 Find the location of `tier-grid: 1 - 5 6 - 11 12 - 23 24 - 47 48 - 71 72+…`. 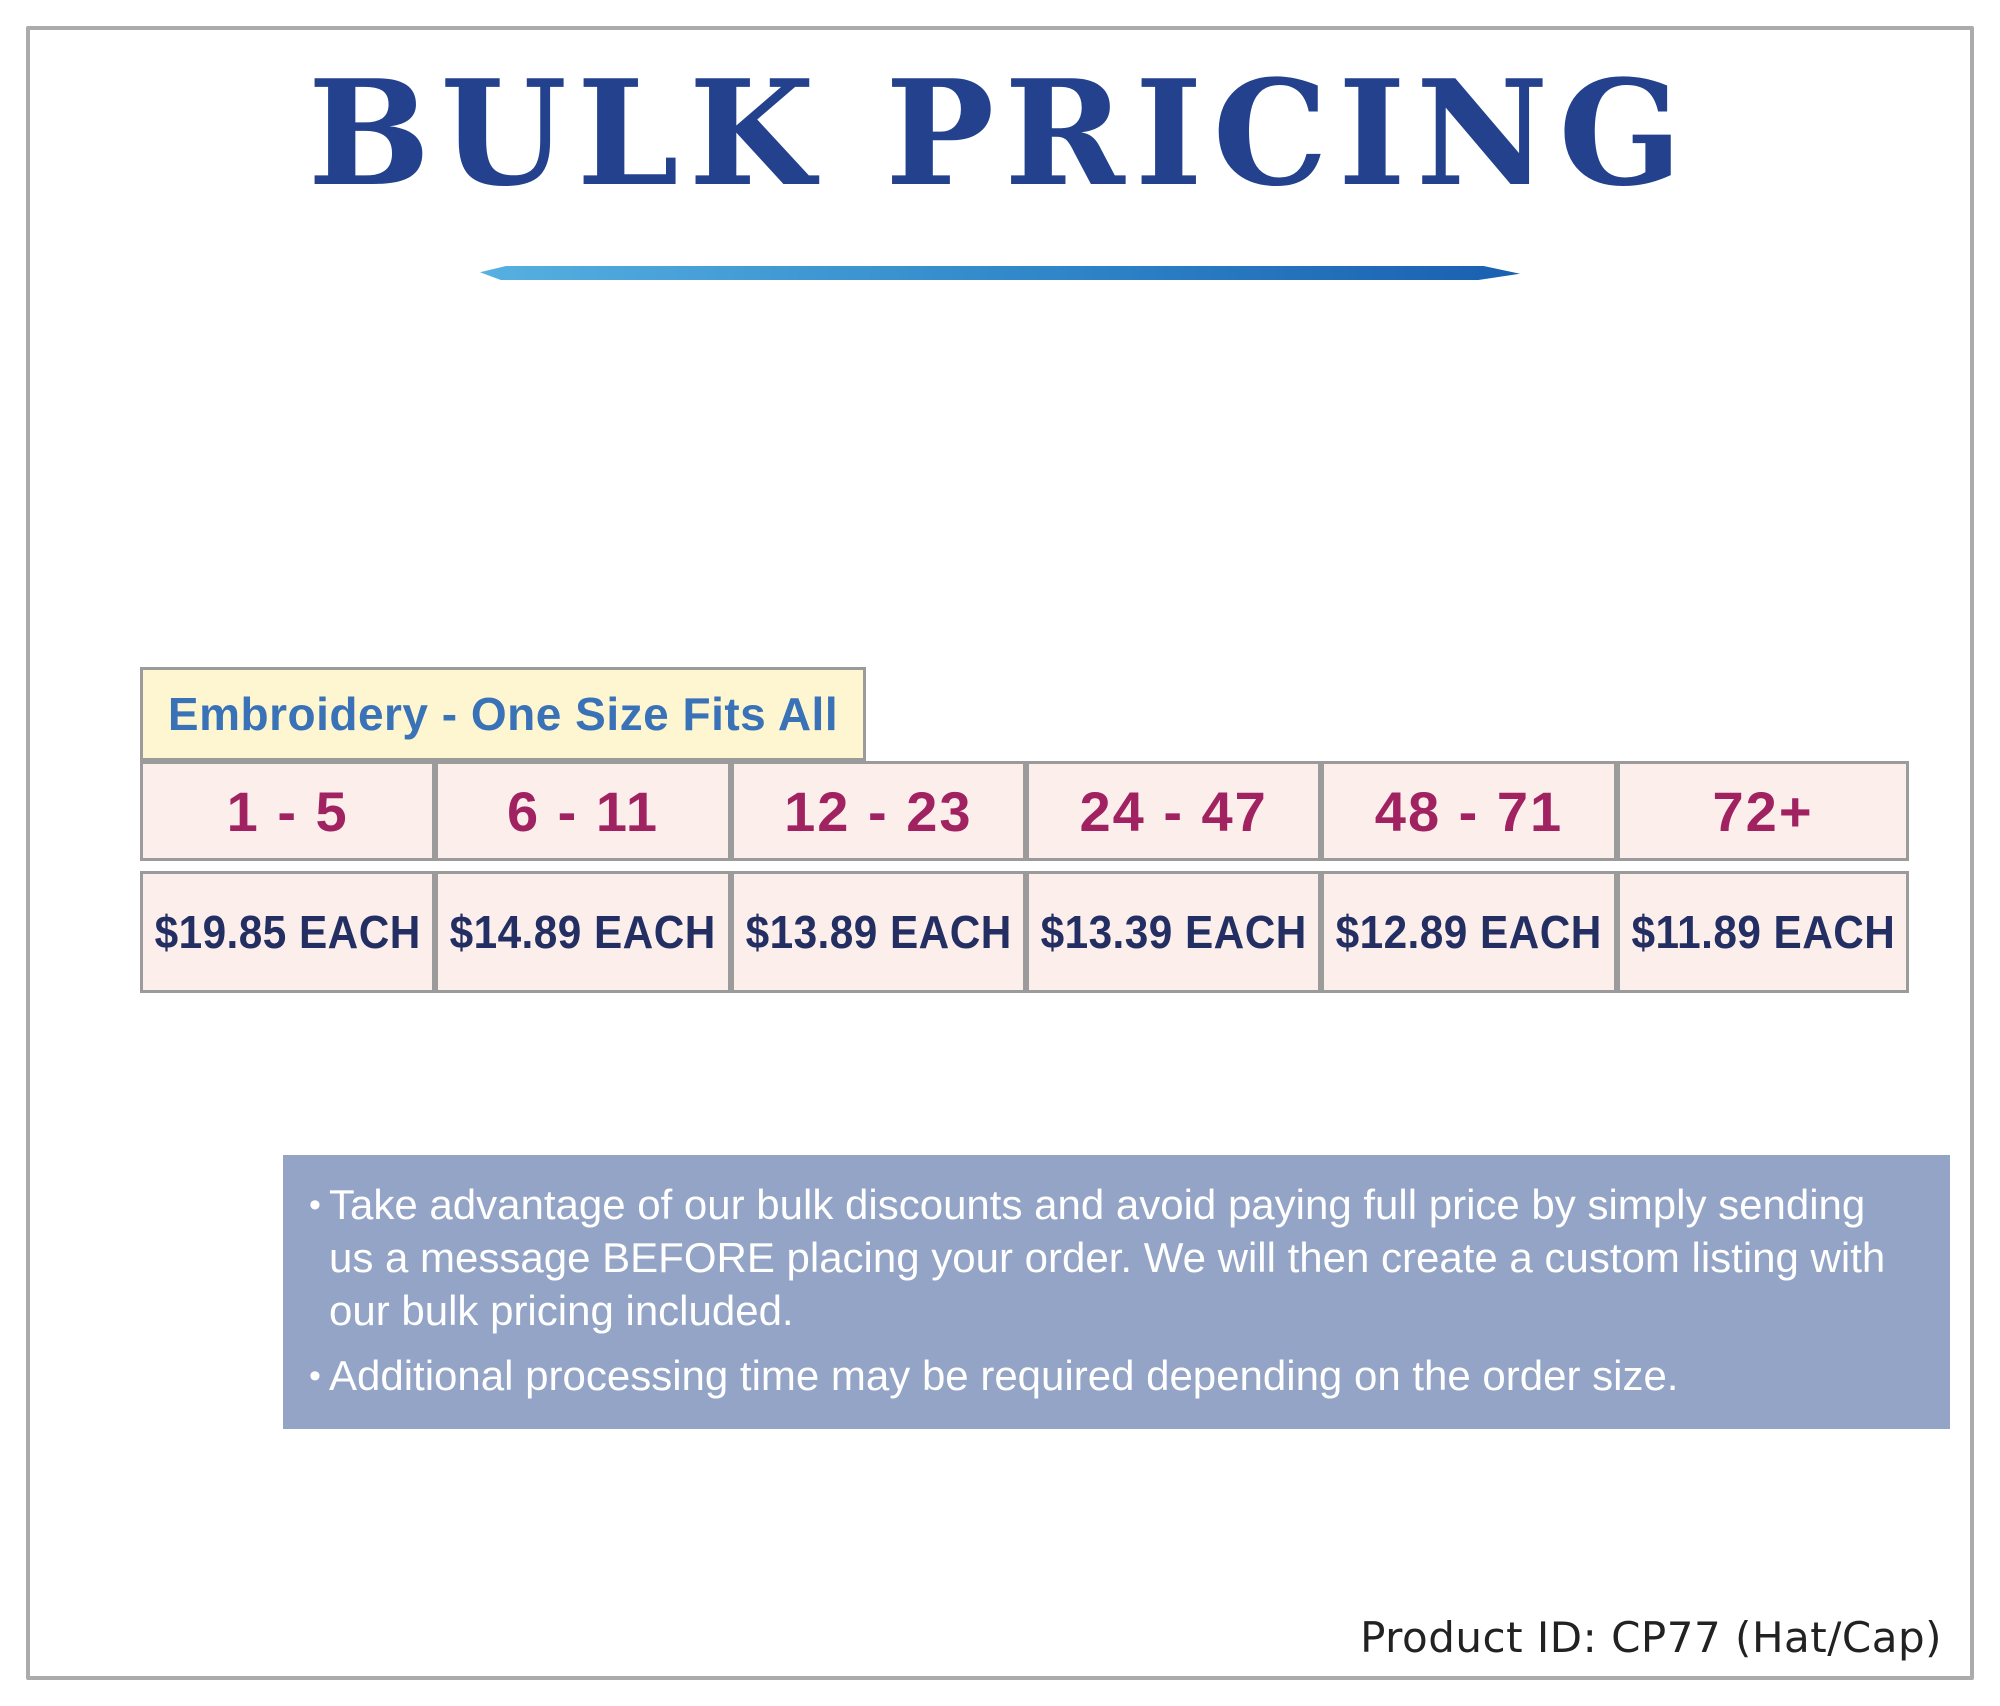

tier-grid: 1 - 5 6 - 11 12 - 23 24 - 47 48 - 71 72+… is located at coordinates (1025, 877).